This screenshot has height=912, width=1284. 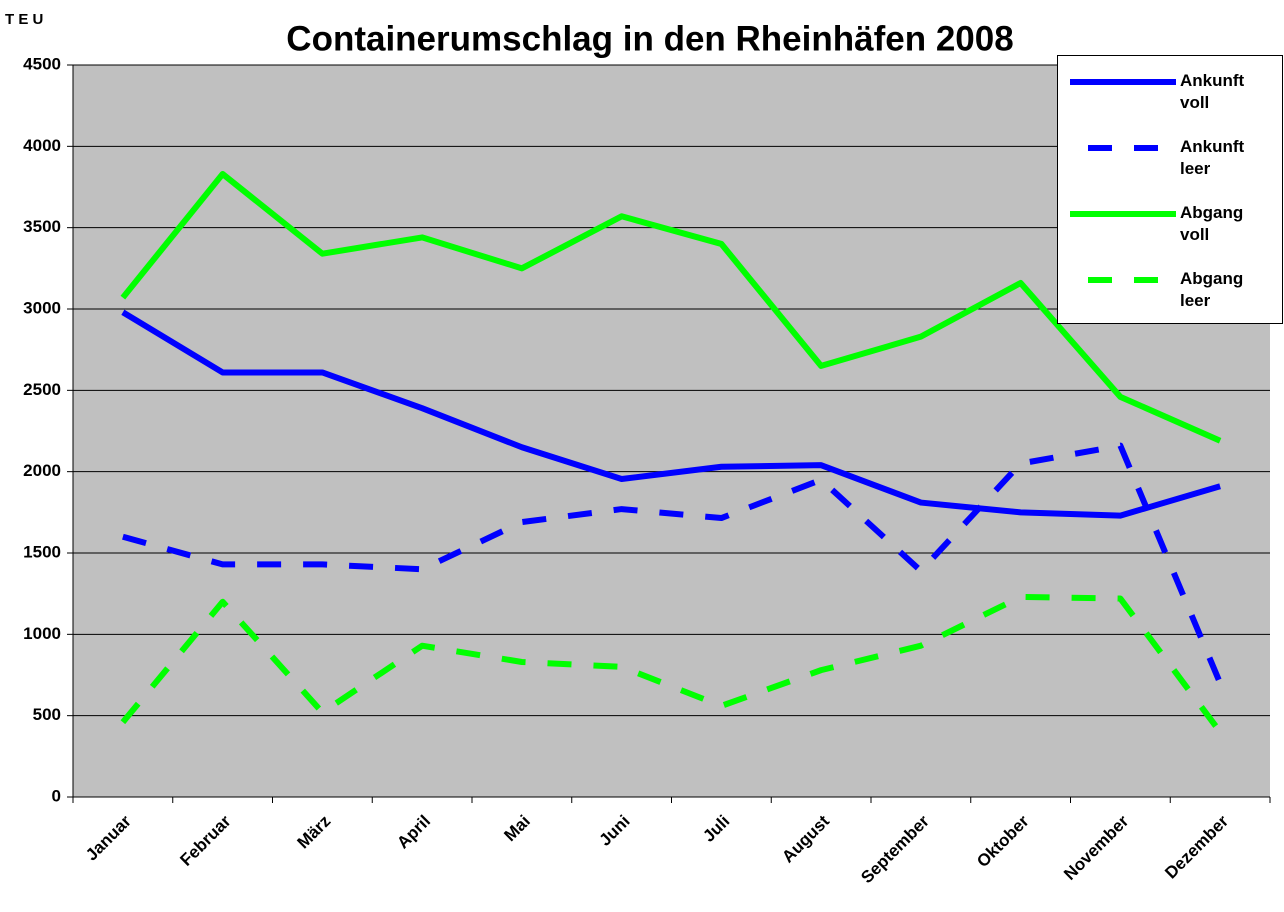 What do you see at coordinates (42, 307) in the screenshot?
I see `y-tick-label: 3000` at bounding box center [42, 307].